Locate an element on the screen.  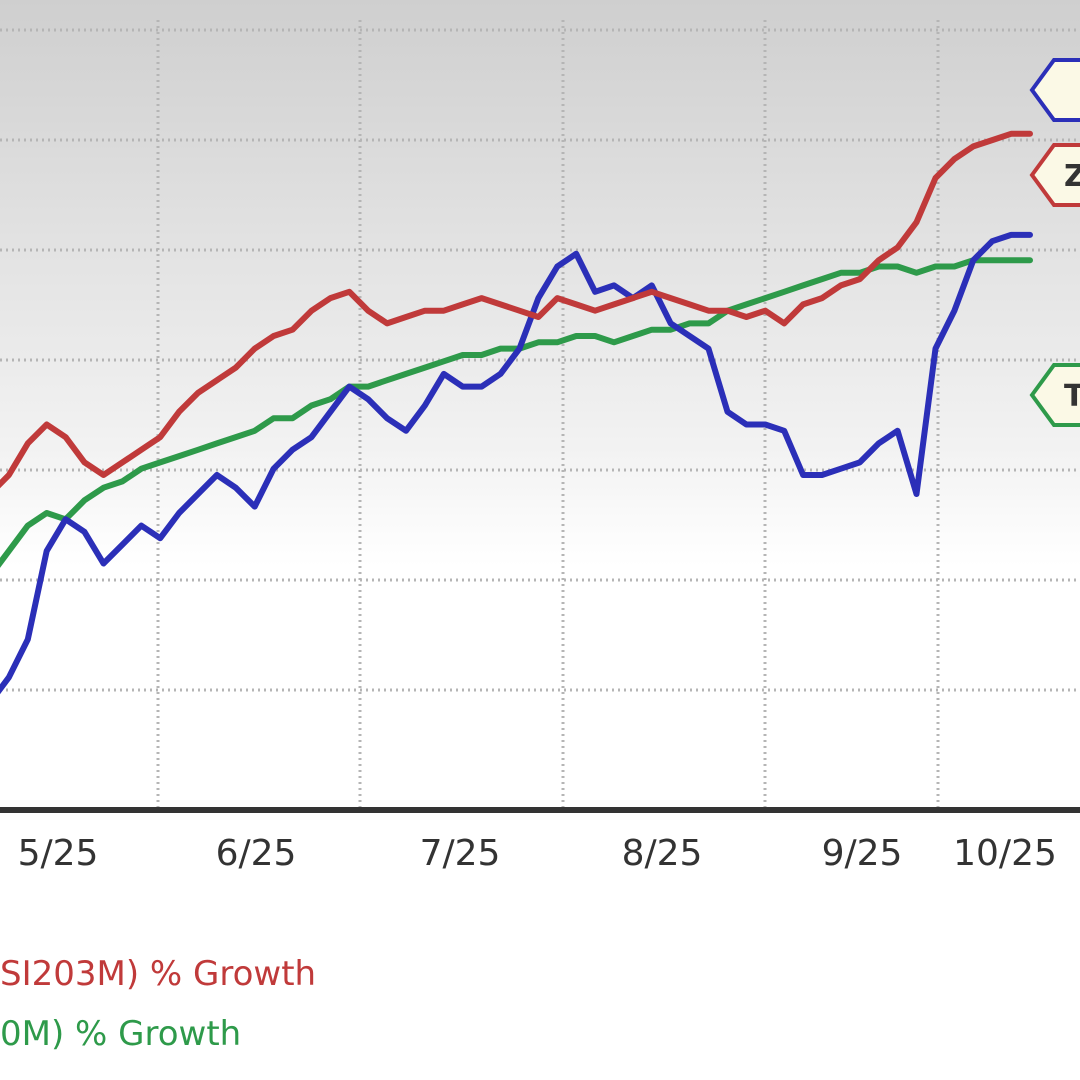
end-tag-text: Z is located at coordinates (1072, 176).